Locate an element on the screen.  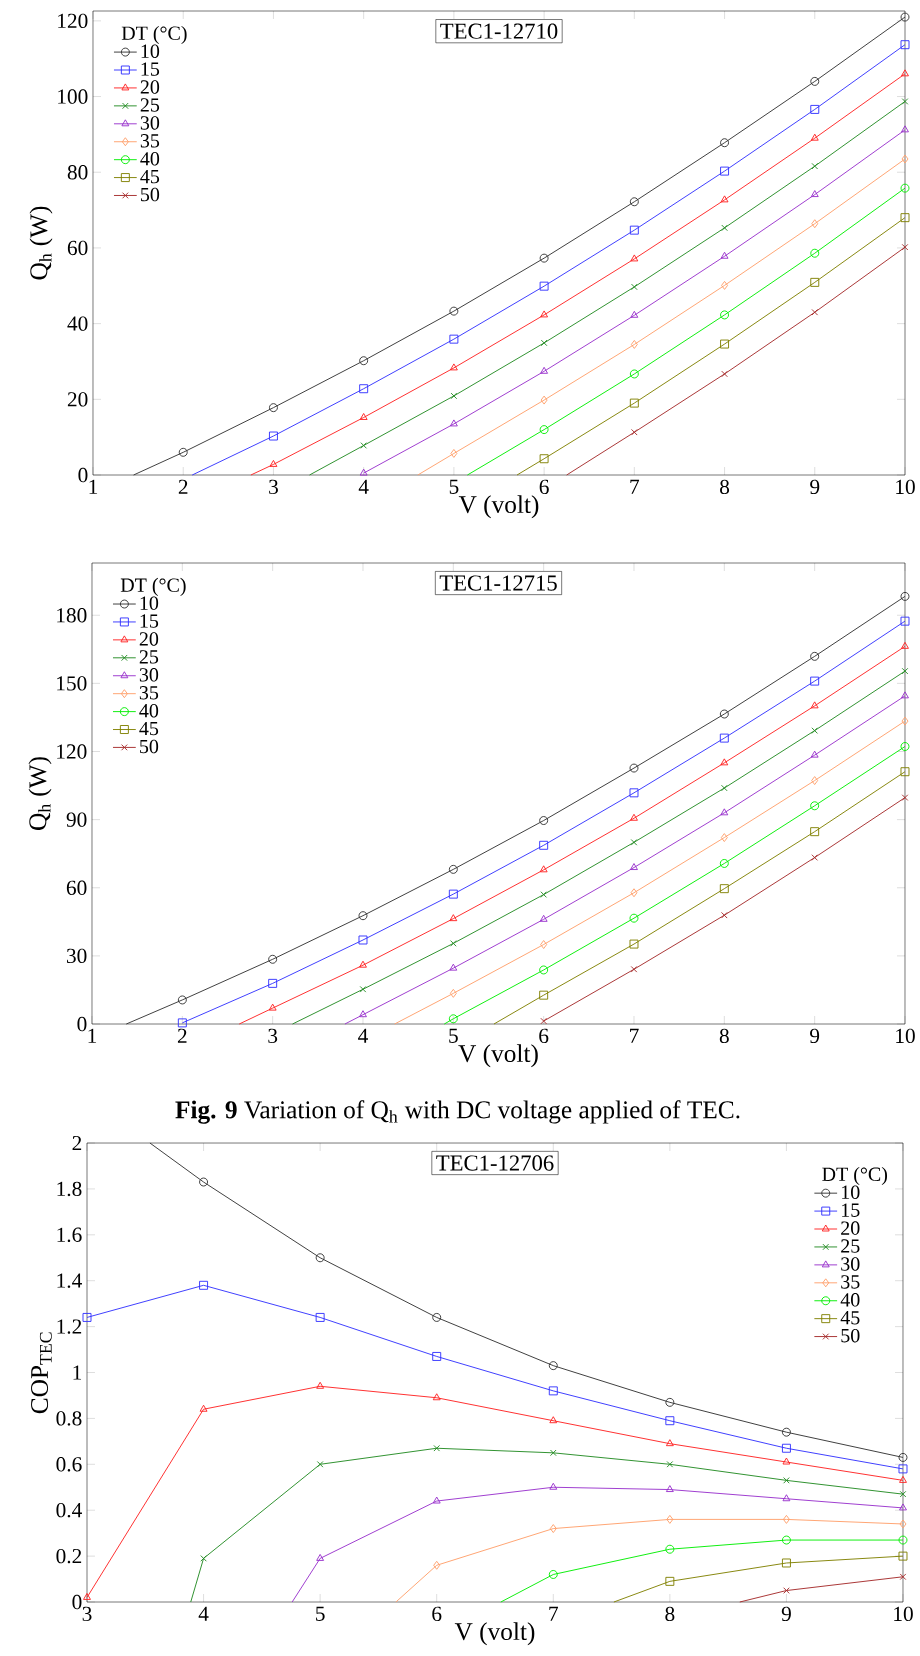
y-tick-label: 0.8 is located at coordinates (69, 1418).